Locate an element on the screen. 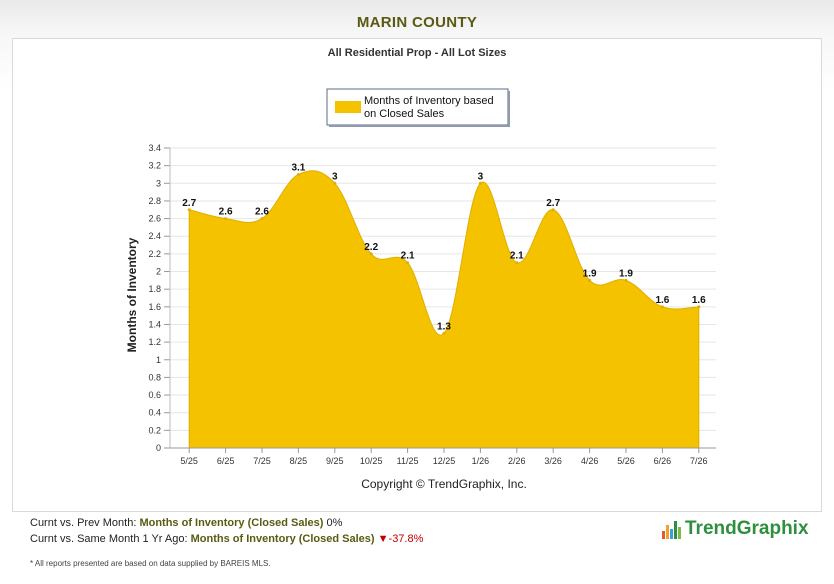 This screenshot has height=584, width=834. y-tick-label: 0 is located at coordinates (158, 448).